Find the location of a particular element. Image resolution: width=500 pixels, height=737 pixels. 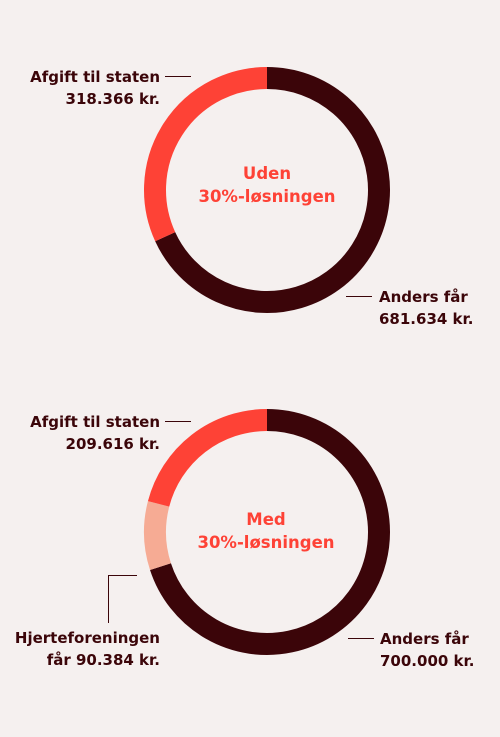

slice-label-line-2: 700.000 kr. is located at coordinates (427, 661).